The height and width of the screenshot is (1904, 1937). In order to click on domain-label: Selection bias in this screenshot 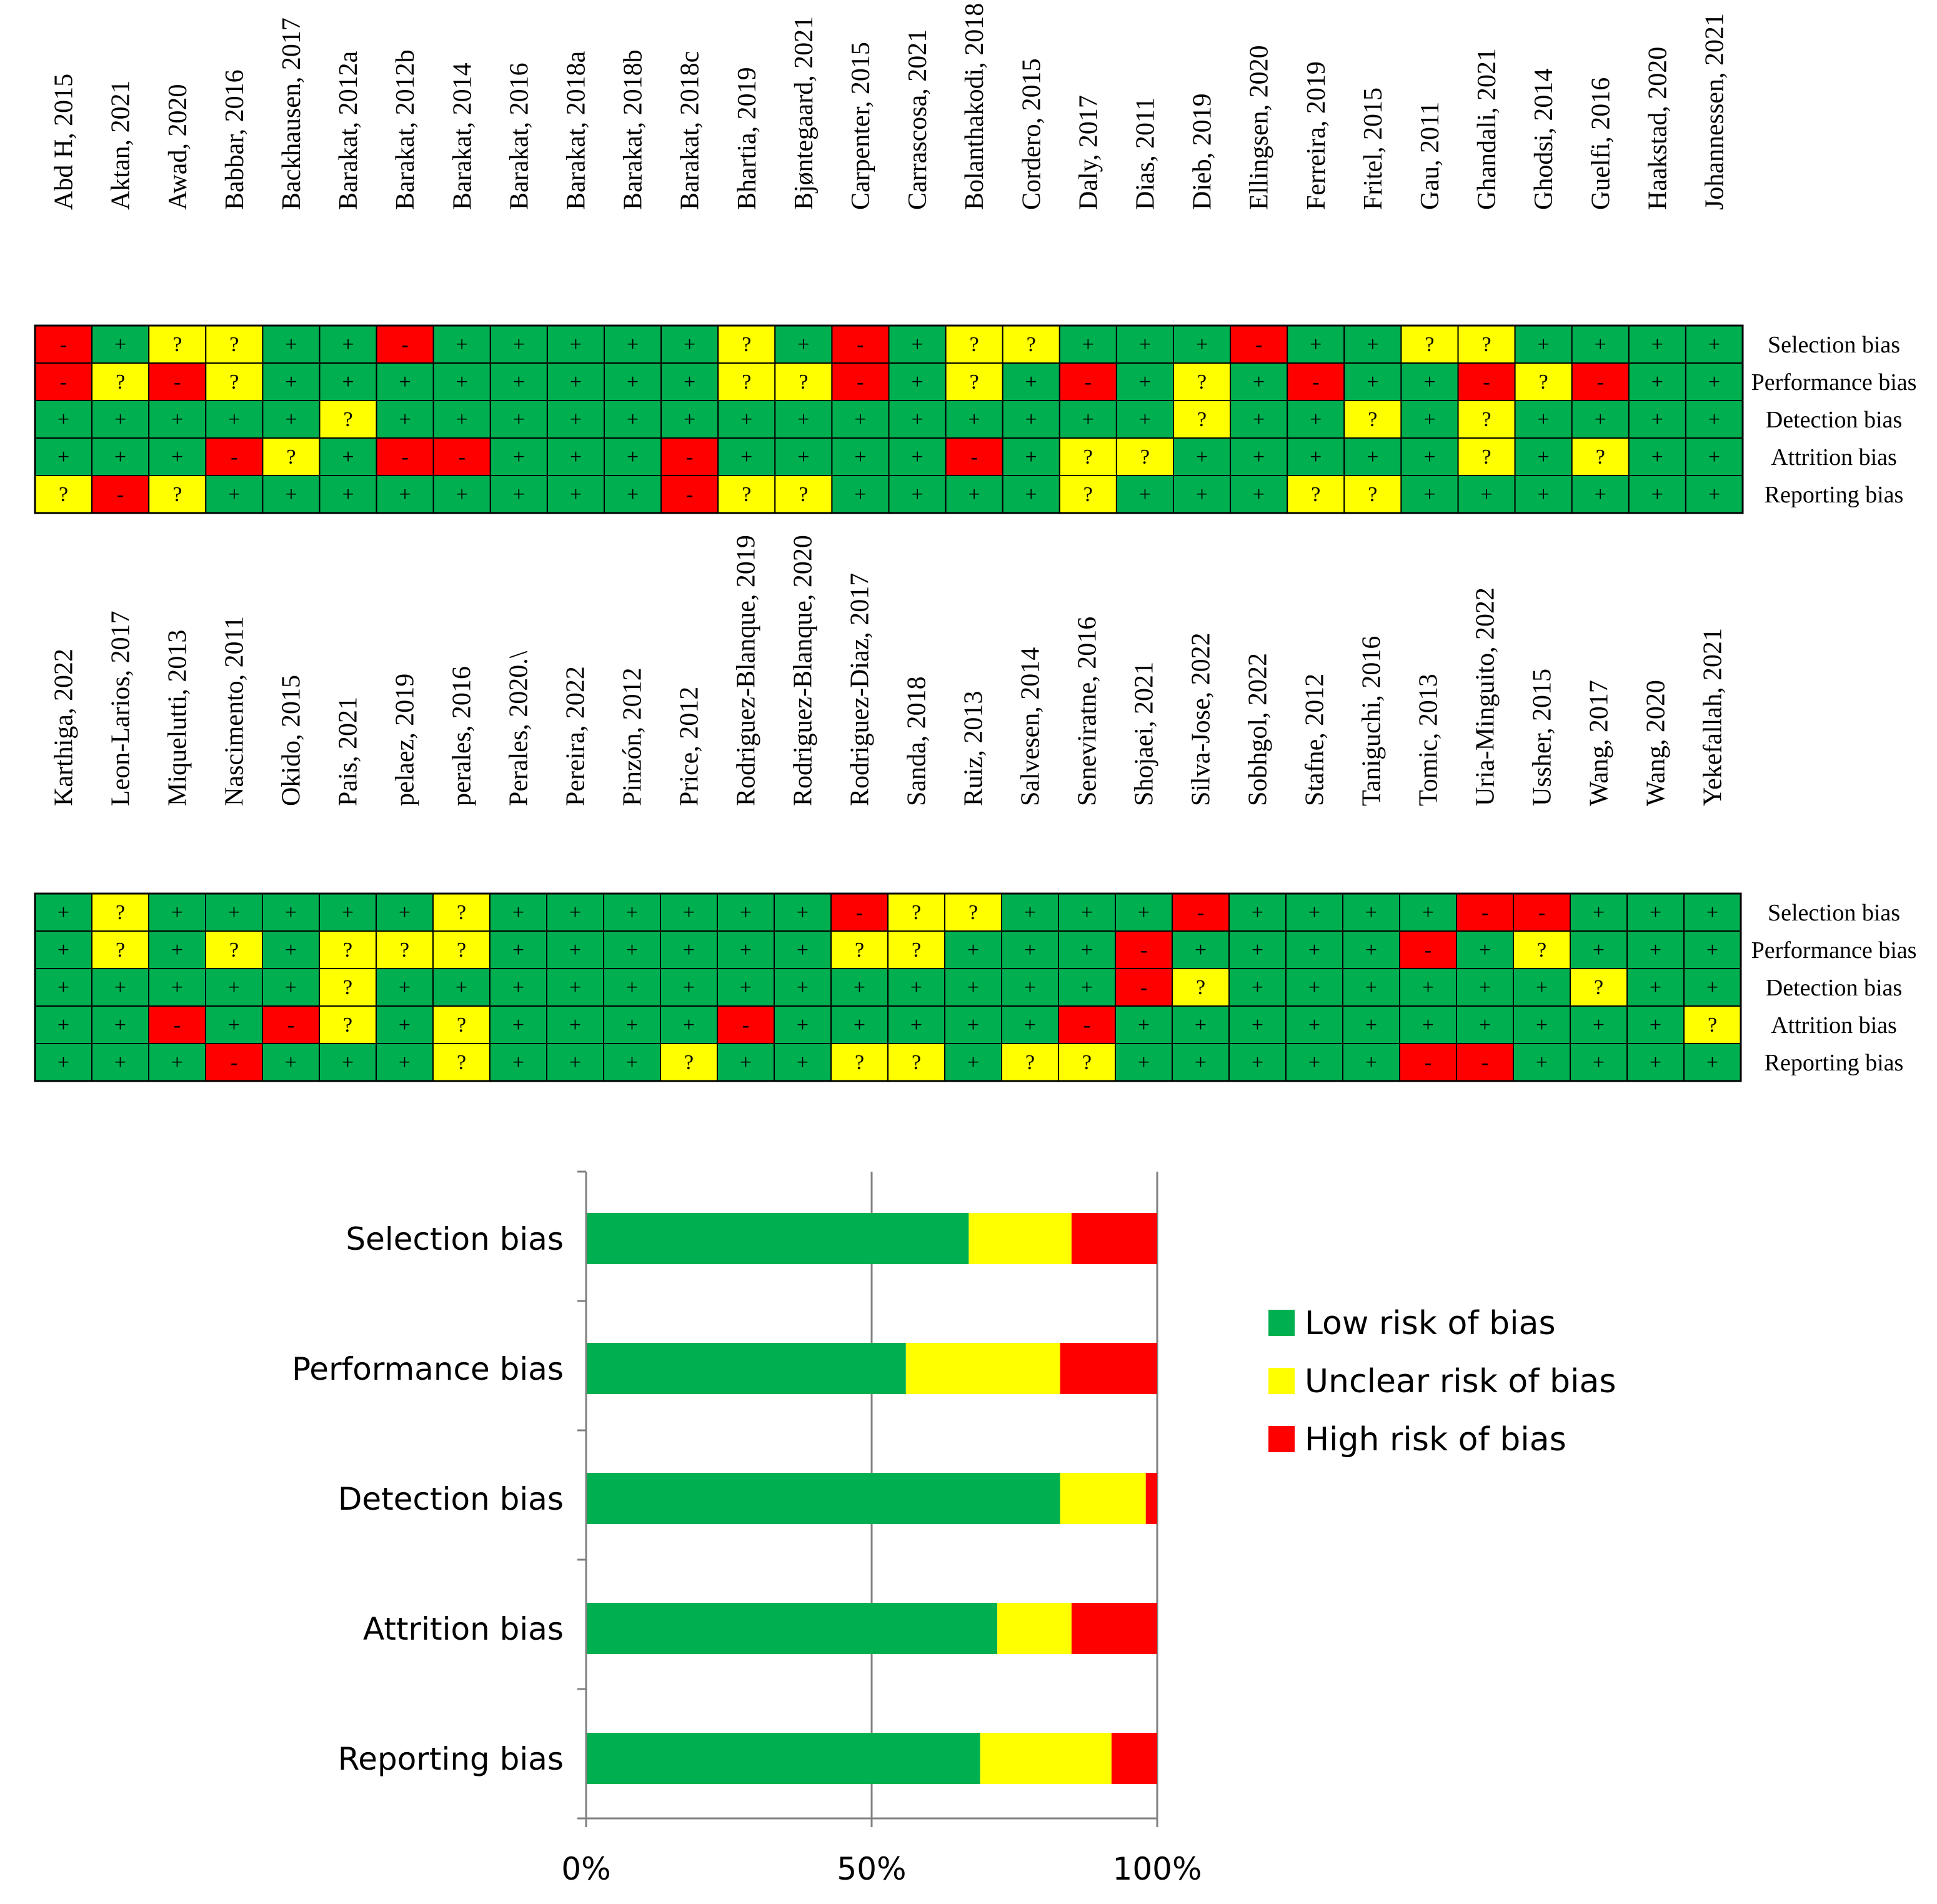, I will do `click(1834, 345)`.